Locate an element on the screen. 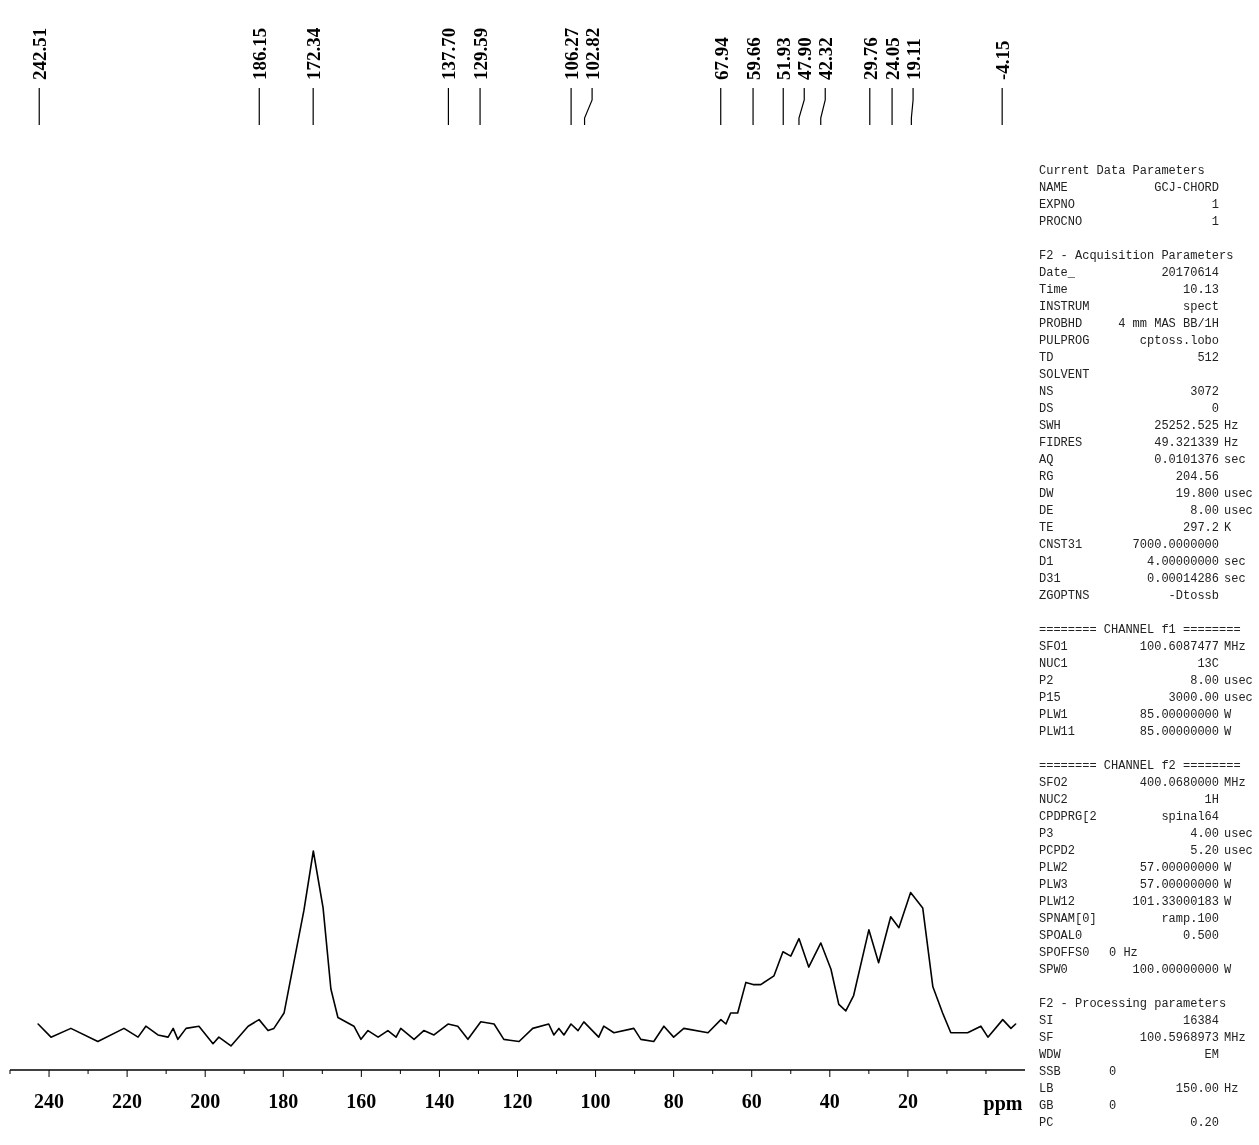 The width and height of the screenshot is (1259, 1145). text: SPW0 100.00000000 W is located at coordinates (1135, 970).